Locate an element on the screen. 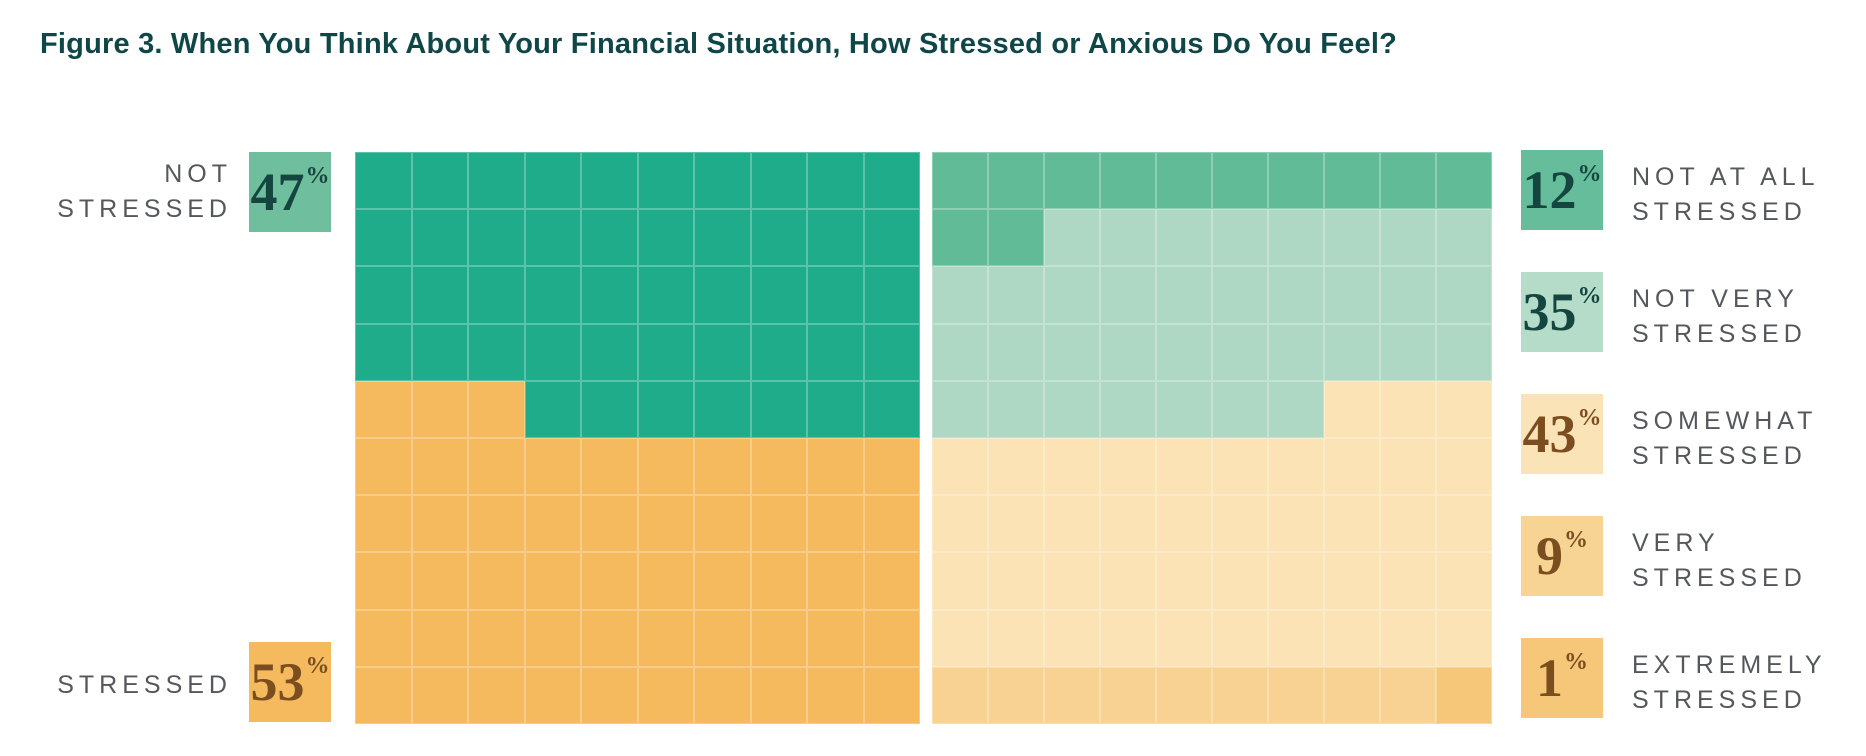 This screenshot has height=756, width=1866. legend-label-line1: VERY is located at coordinates (1676, 543).